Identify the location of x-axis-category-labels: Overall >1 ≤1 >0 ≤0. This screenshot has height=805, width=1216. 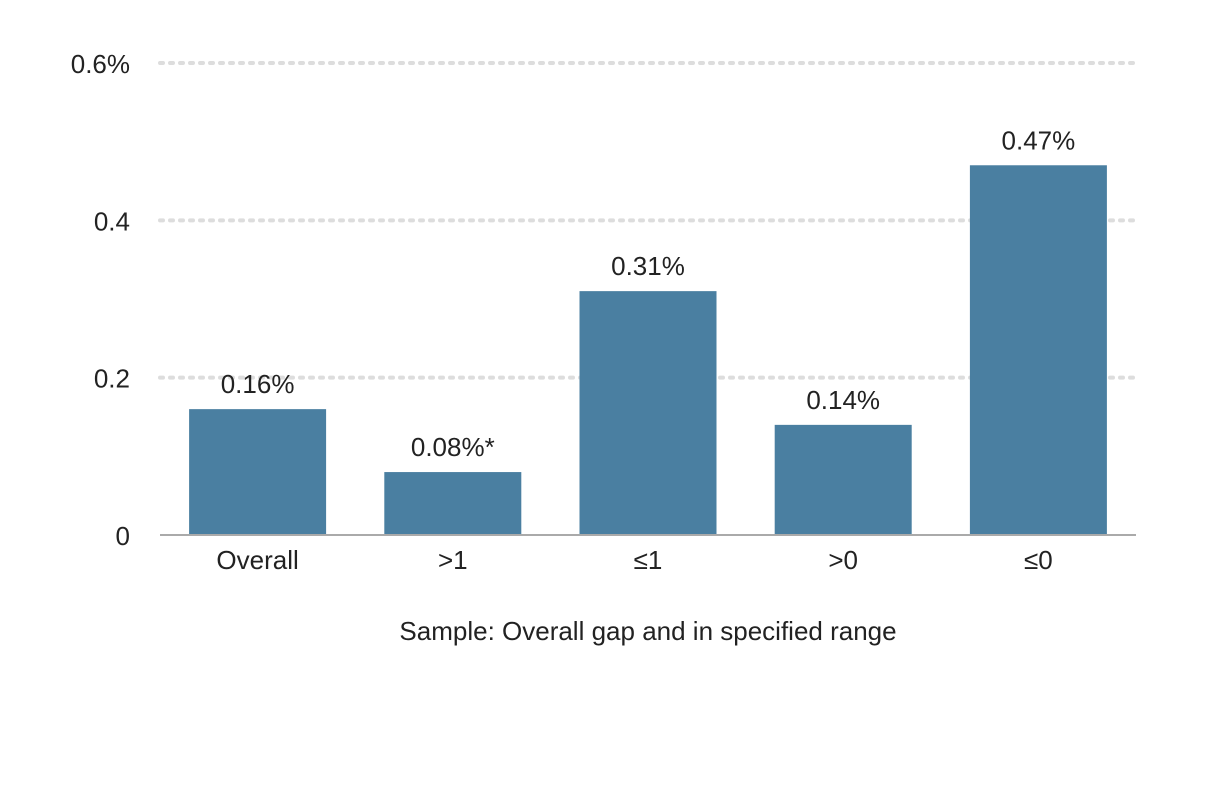
(634, 560).